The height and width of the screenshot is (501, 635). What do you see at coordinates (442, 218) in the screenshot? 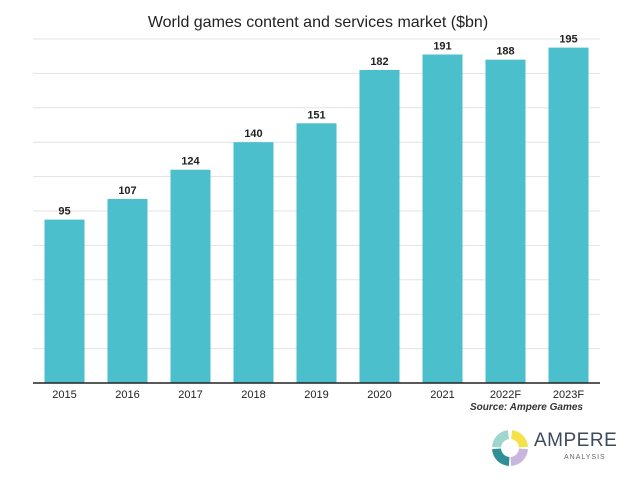
I see `bar-2021` at bounding box center [442, 218].